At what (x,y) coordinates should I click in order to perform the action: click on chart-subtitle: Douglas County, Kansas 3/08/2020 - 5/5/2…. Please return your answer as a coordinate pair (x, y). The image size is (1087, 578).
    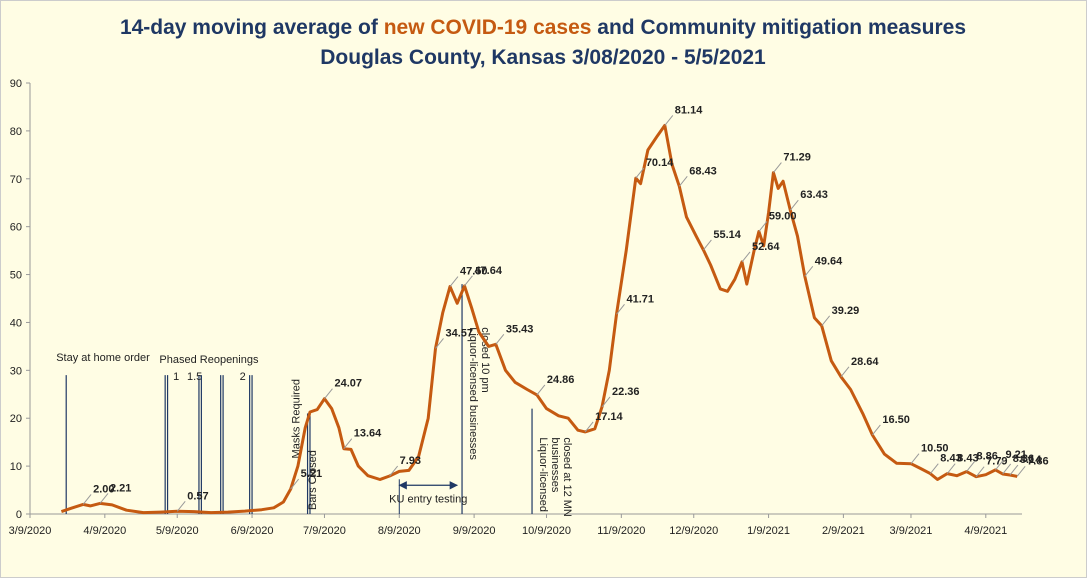
    Looking at the image, I should click on (543, 57).